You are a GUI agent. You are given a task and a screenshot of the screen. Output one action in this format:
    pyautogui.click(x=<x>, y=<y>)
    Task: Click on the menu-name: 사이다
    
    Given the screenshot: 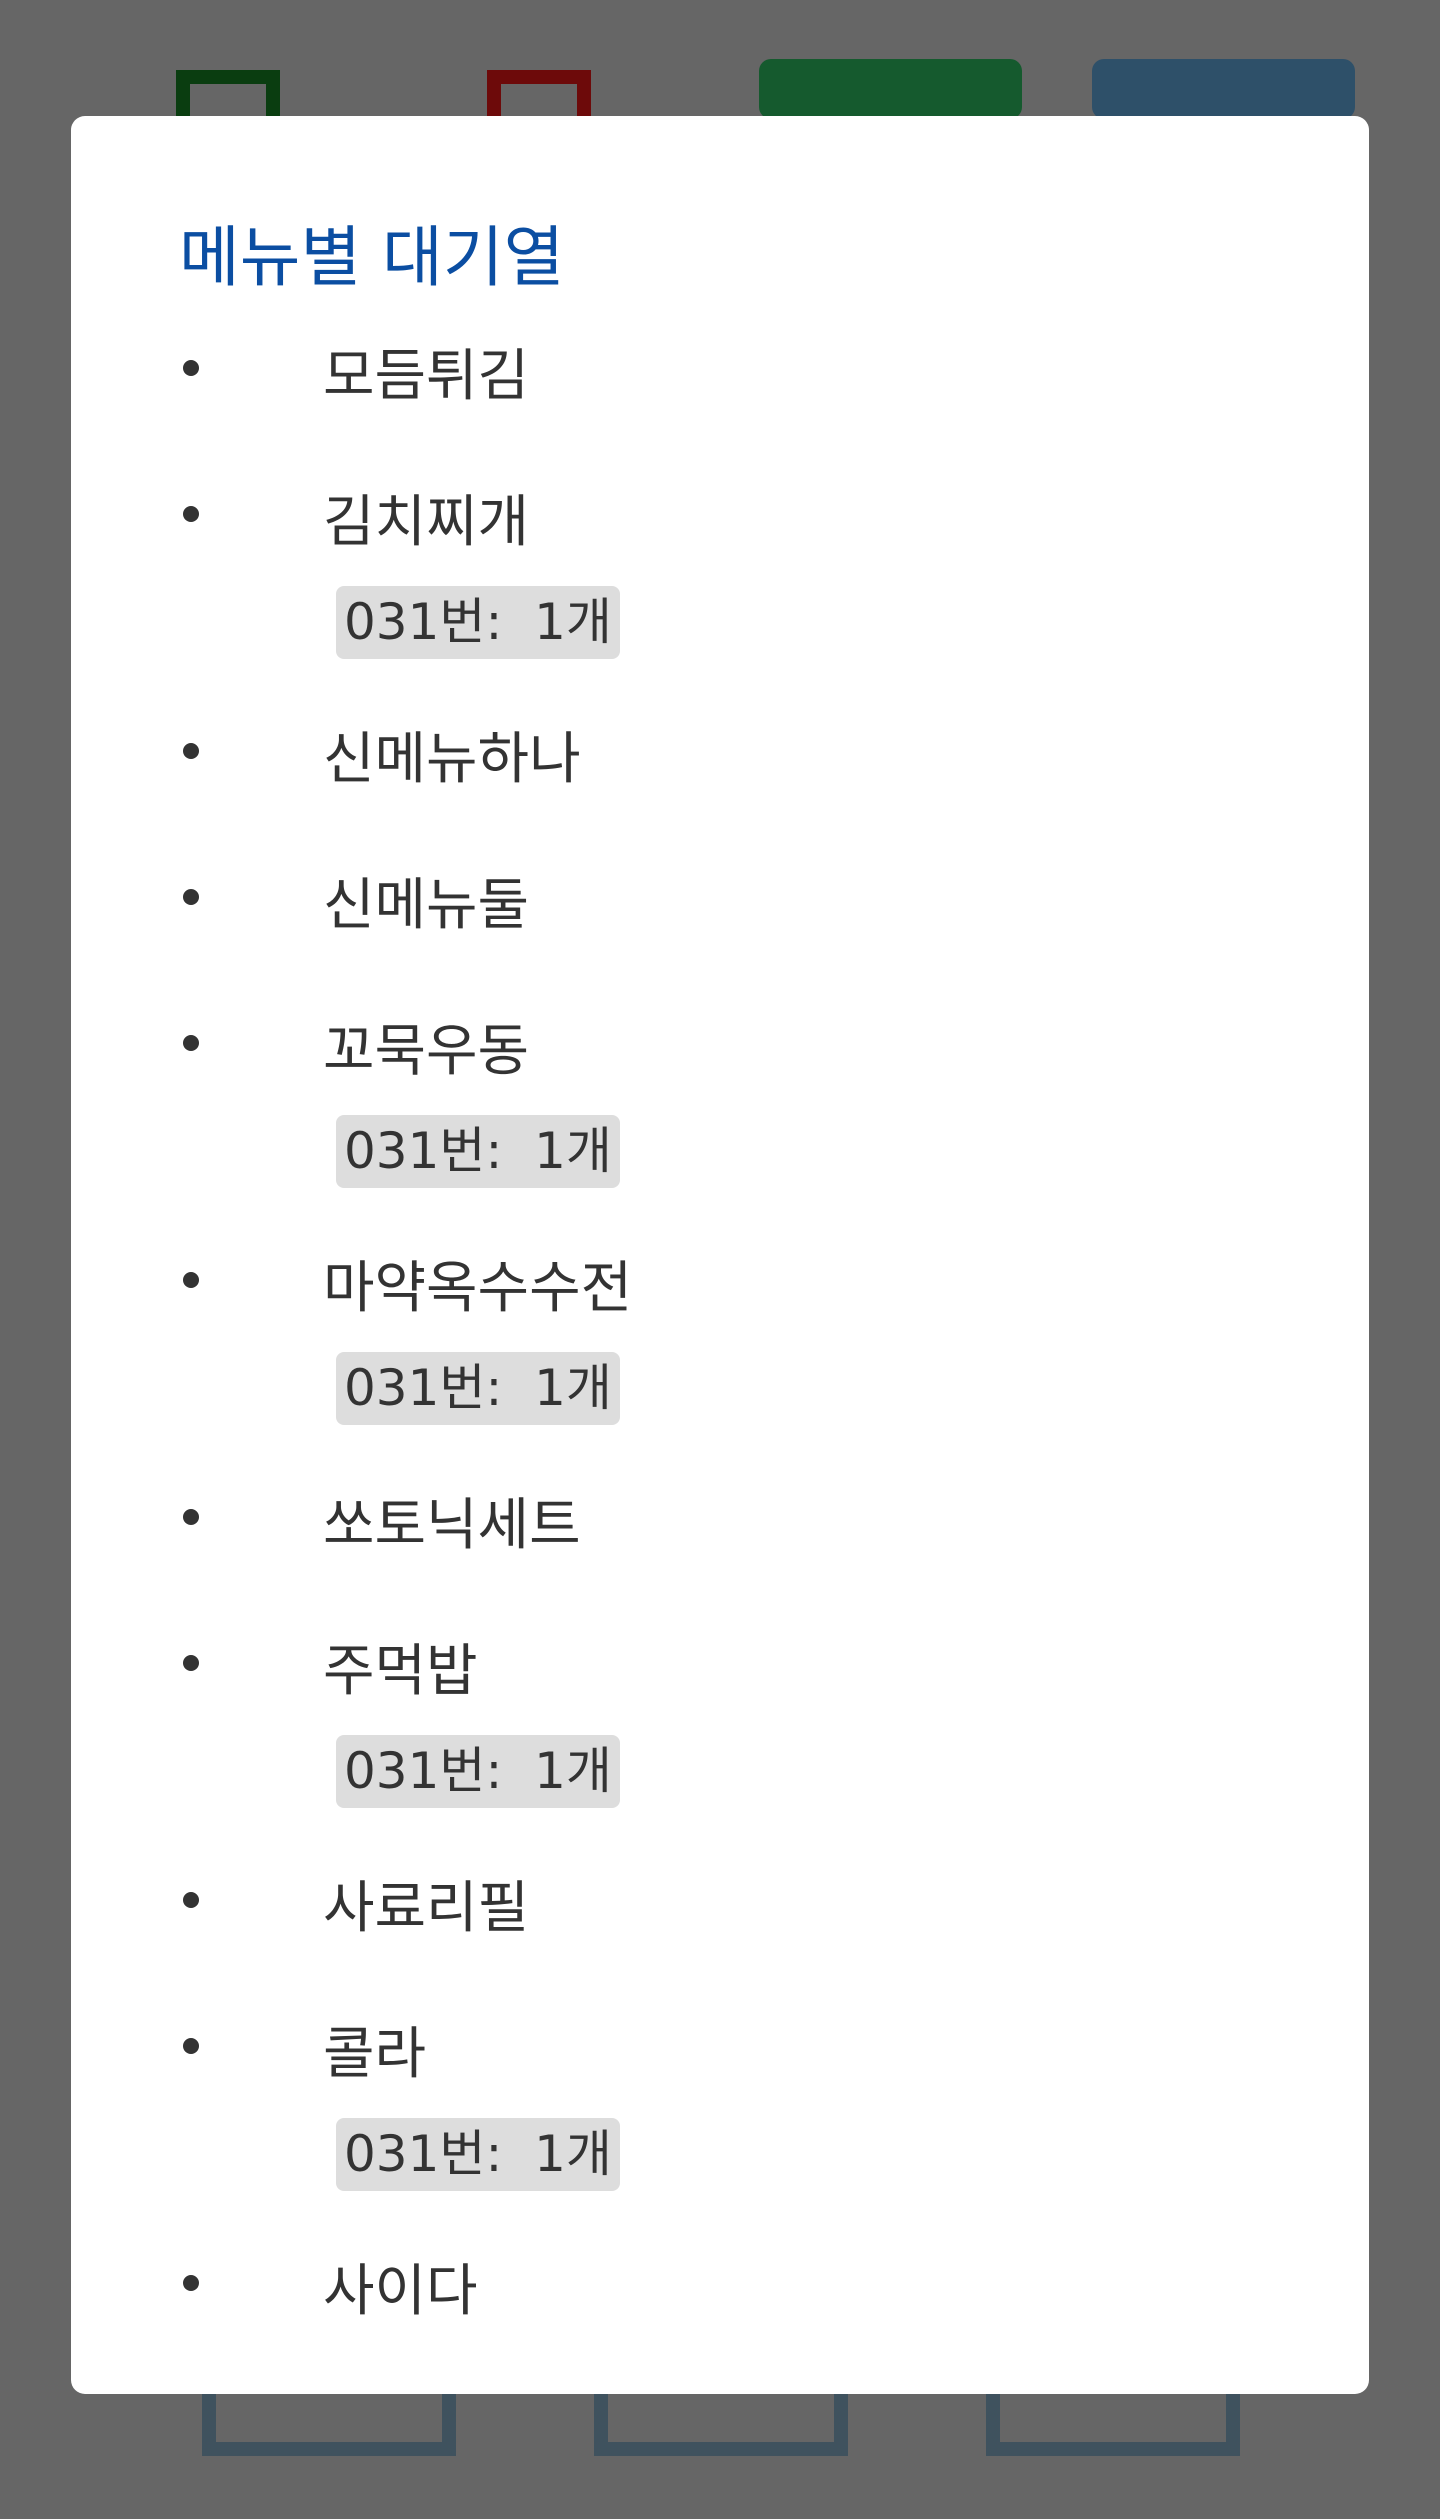 What is the action you would take?
    pyautogui.click(x=400, y=2291)
    